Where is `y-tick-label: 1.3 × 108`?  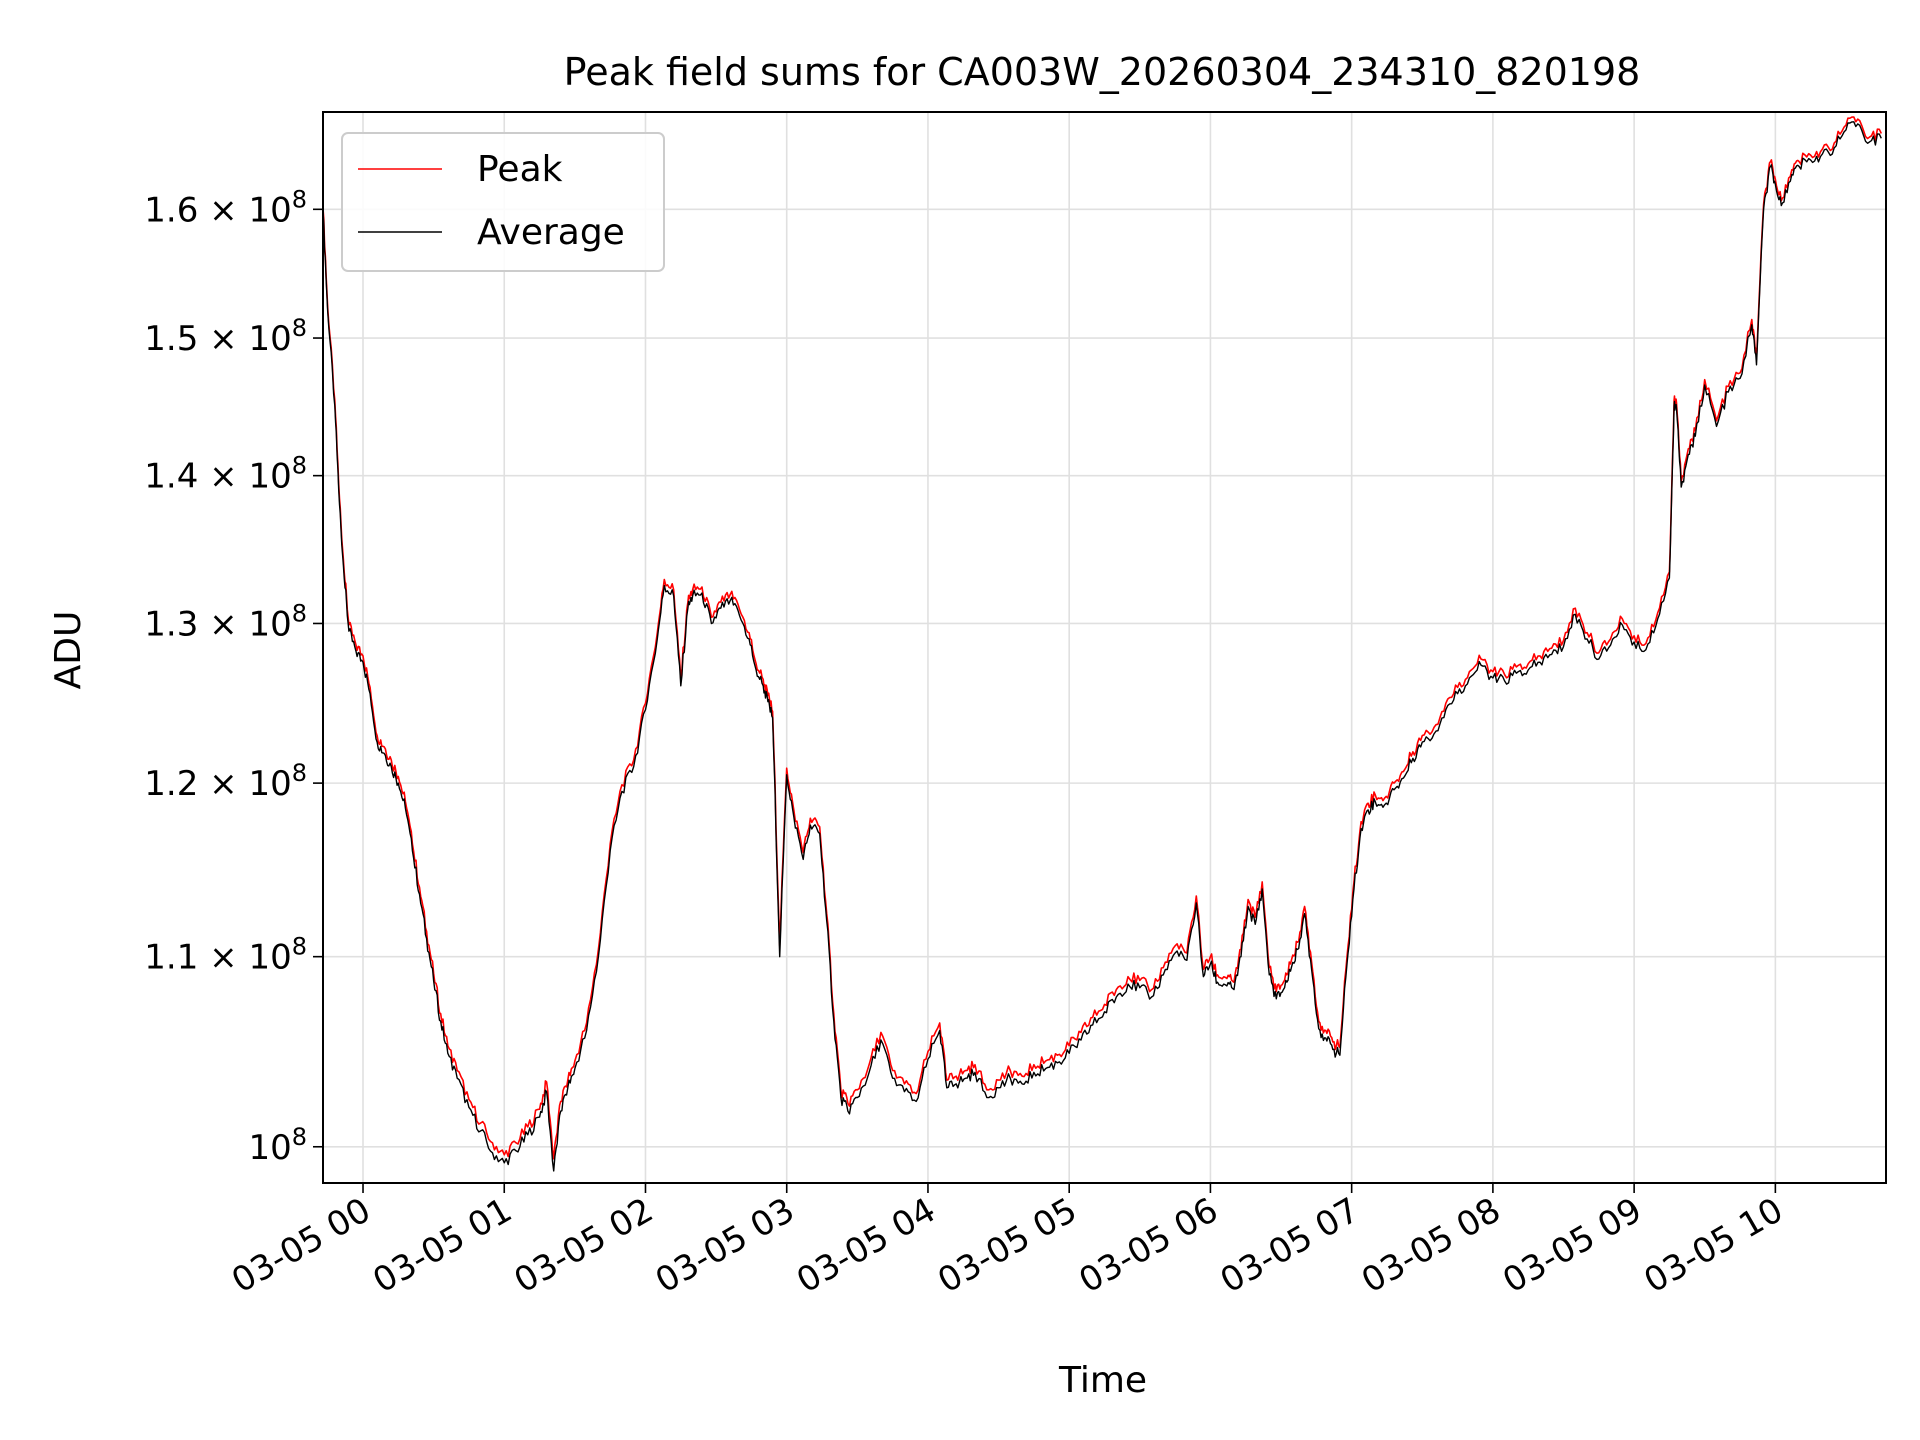
y-tick-label: 1.3 × 108 is located at coordinates (225, 621).